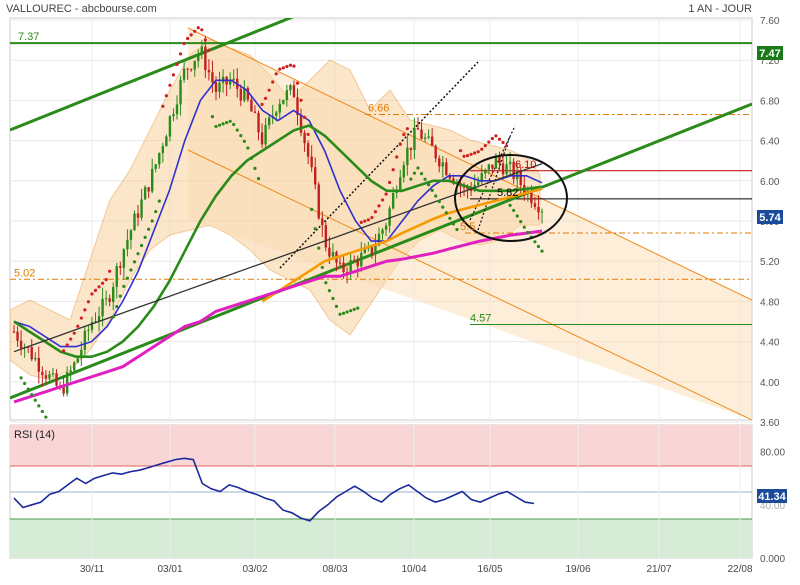 The image size is (800, 585). What do you see at coordinates (720, 9) in the screenshot?
I see `period-label: 1 AN - JOUR` at bounding box center [720, 9].